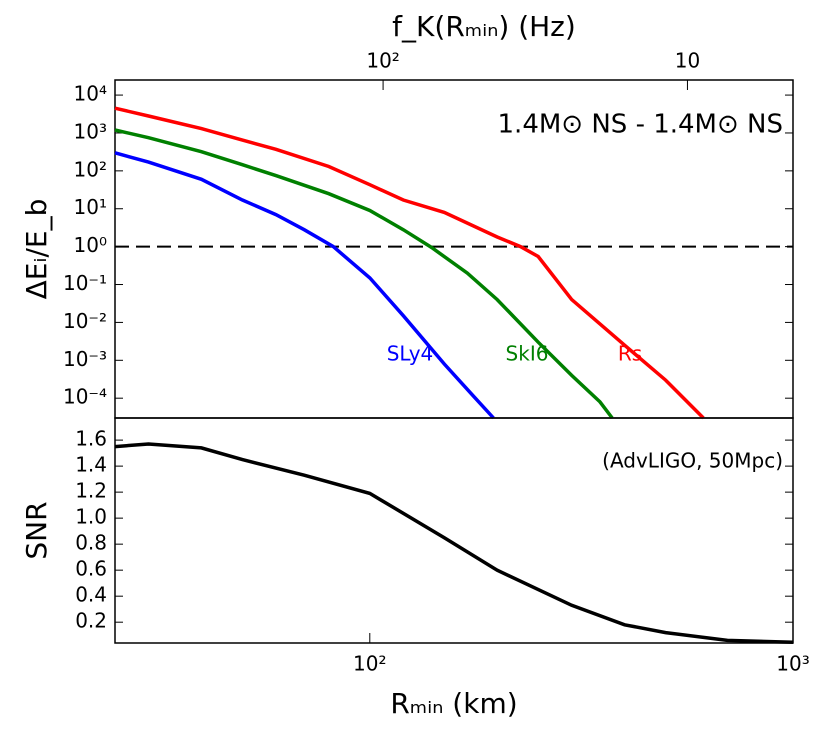 The height and width of the screenshot is (737, 831). Describe the element at coordinates (382, 61) in the screenshot. I see `x2-tick-label: 10²` at that location.